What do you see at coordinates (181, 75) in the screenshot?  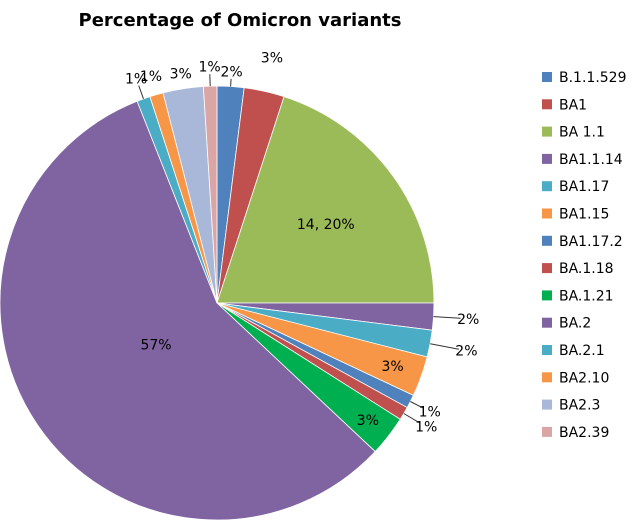 I see `data-label-ba2-3: 3%` at bounding box center [181, 75].